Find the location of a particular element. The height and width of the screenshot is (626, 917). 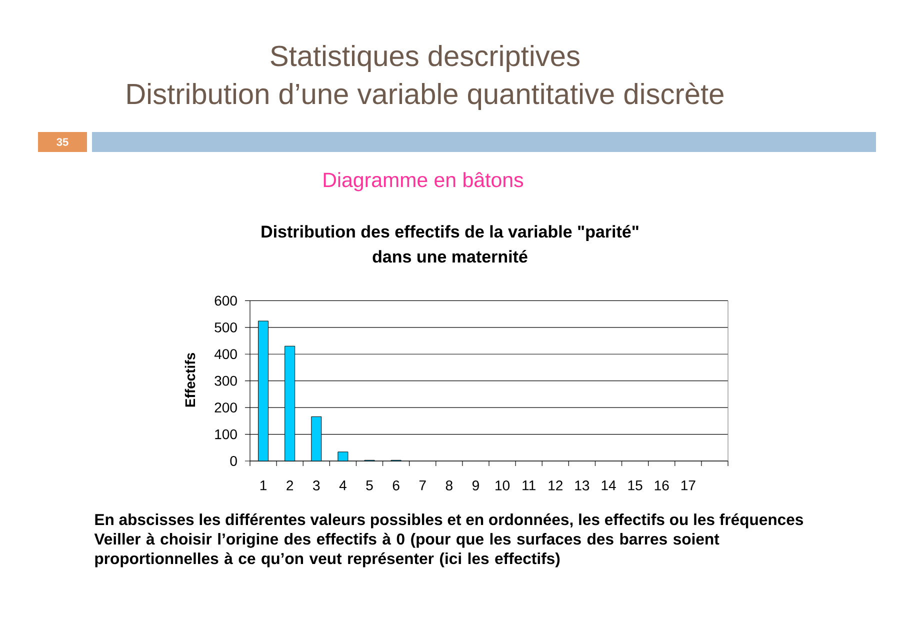

x-tick-label: 2 is located at coordinates (290, 485).